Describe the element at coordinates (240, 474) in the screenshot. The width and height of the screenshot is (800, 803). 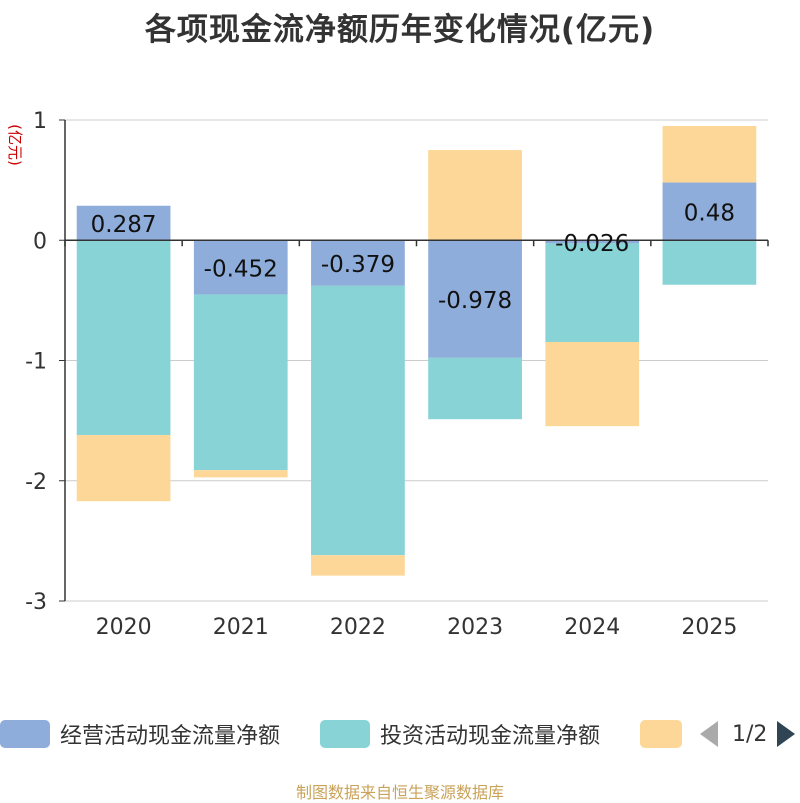
I see `bar-series-2-2021` at that location.